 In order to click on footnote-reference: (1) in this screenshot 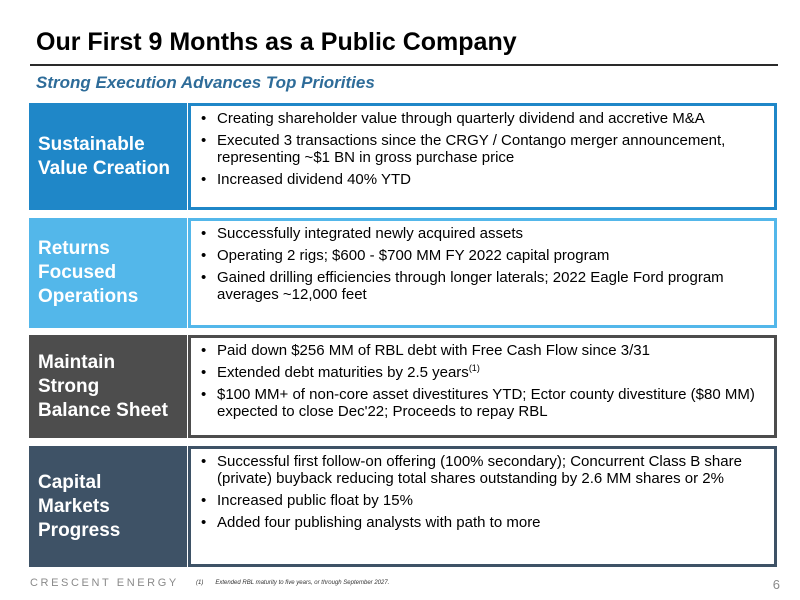, I will do `click(474, 368)`.